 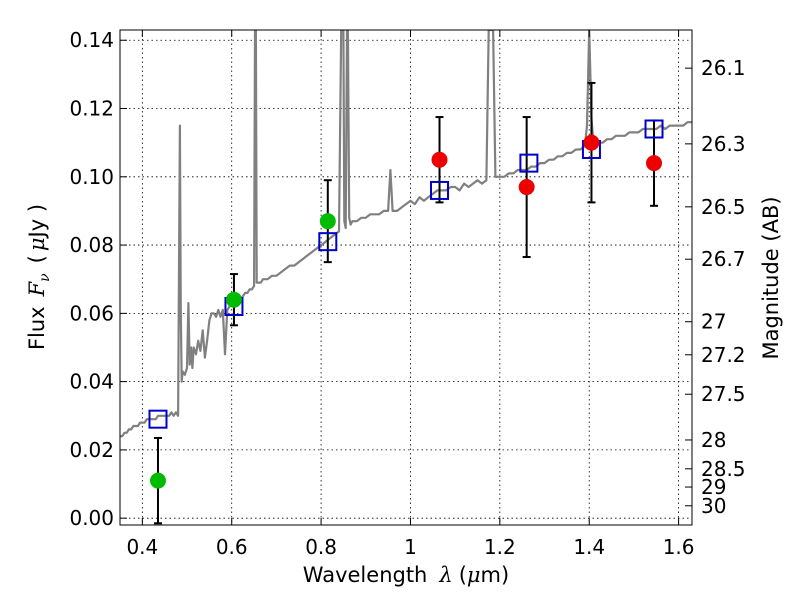 What do you see at coordinates (463, 575) in the screenshot?
I see `x-axis-unit-open: (` at bounding box center [463, 575].